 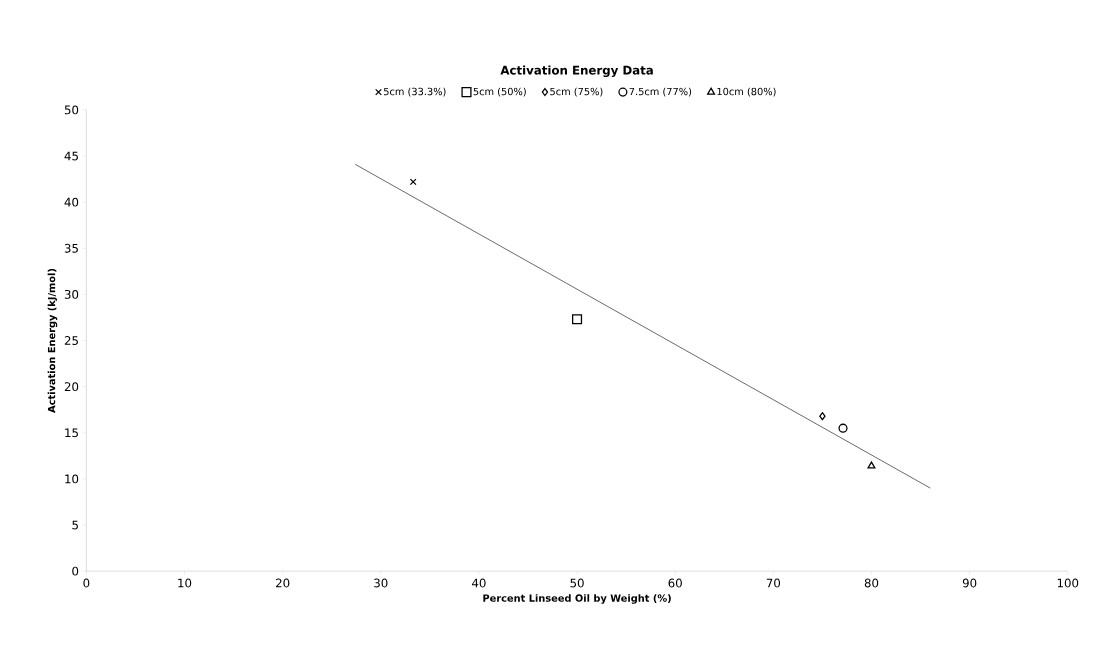 I want to click on legend-label: 5cm (75%), so click(x=576, y=92).